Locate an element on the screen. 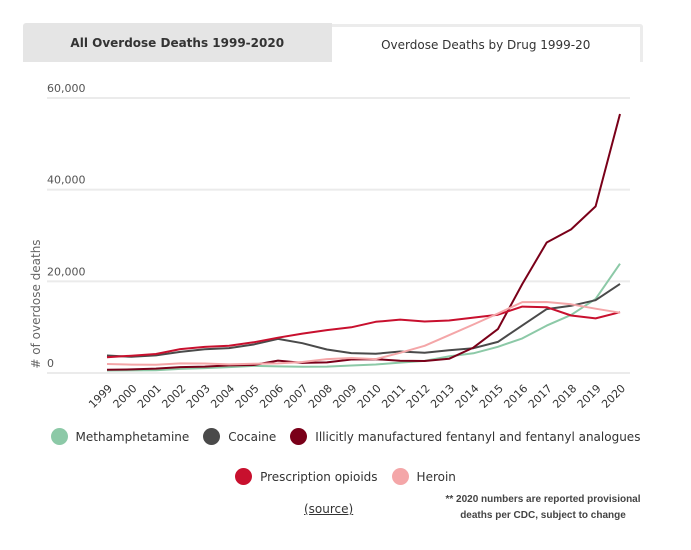  x-tick-label: 2001 is located at coordinates (149, 396).